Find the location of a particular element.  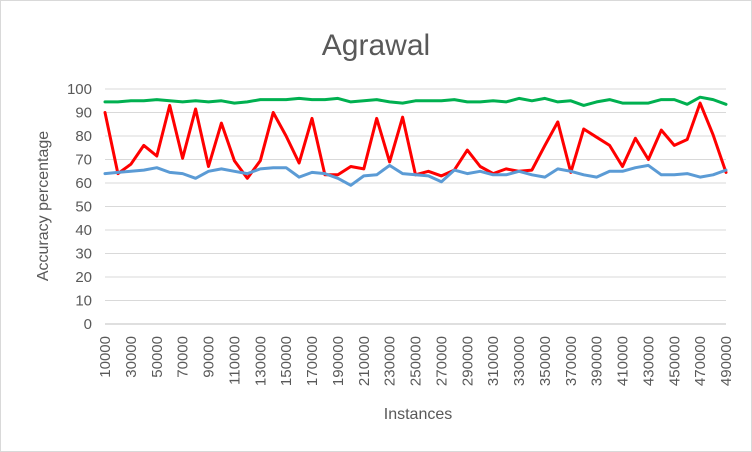

x-tick-label: 470000 is located at coordinates (700, 361).